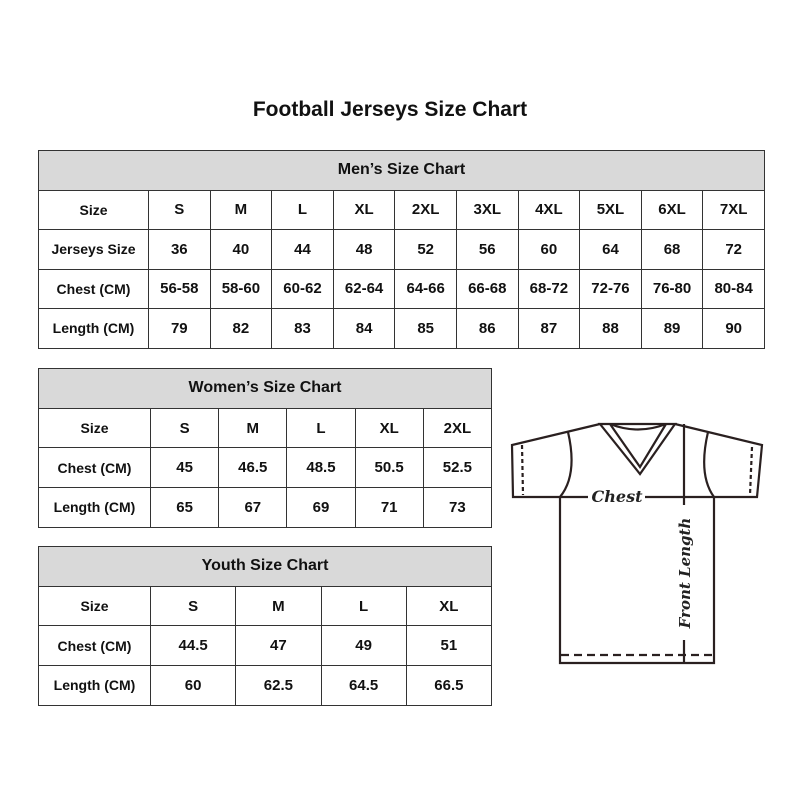 The width and height of the screenshot is (800, 800). I want to click on table-cell: 40, so click(241, 249).